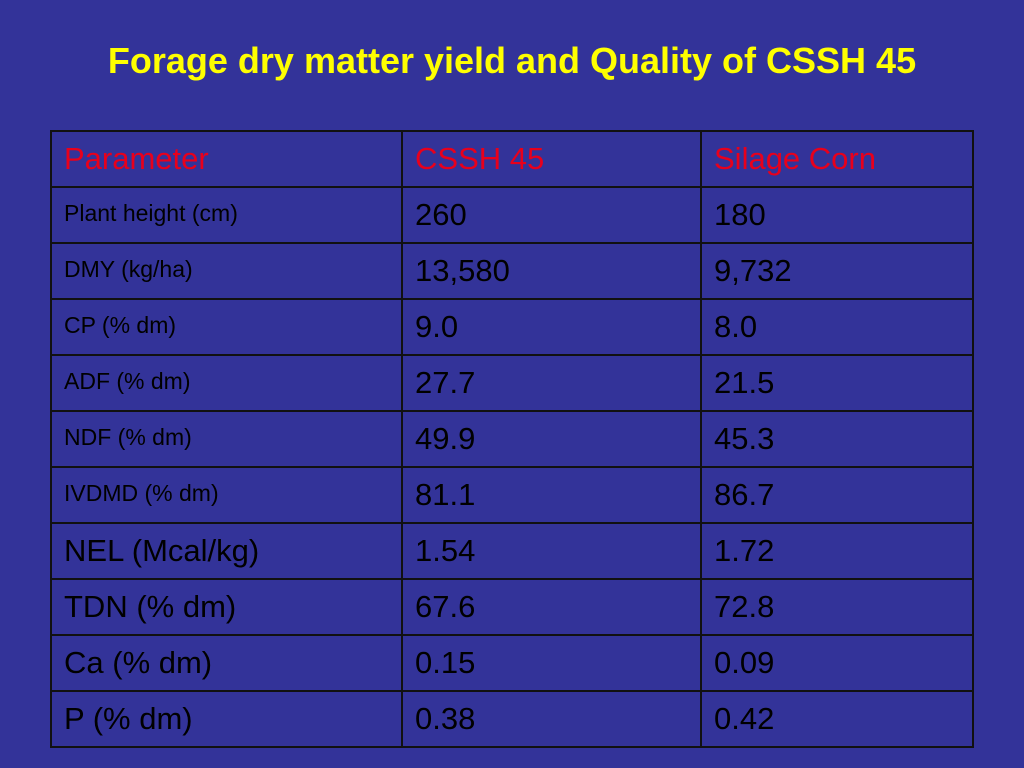 Image resolution: width=1024 pixels, height=768 pixels. I want to click on column-header: CSSH 45, so click(551, 159).